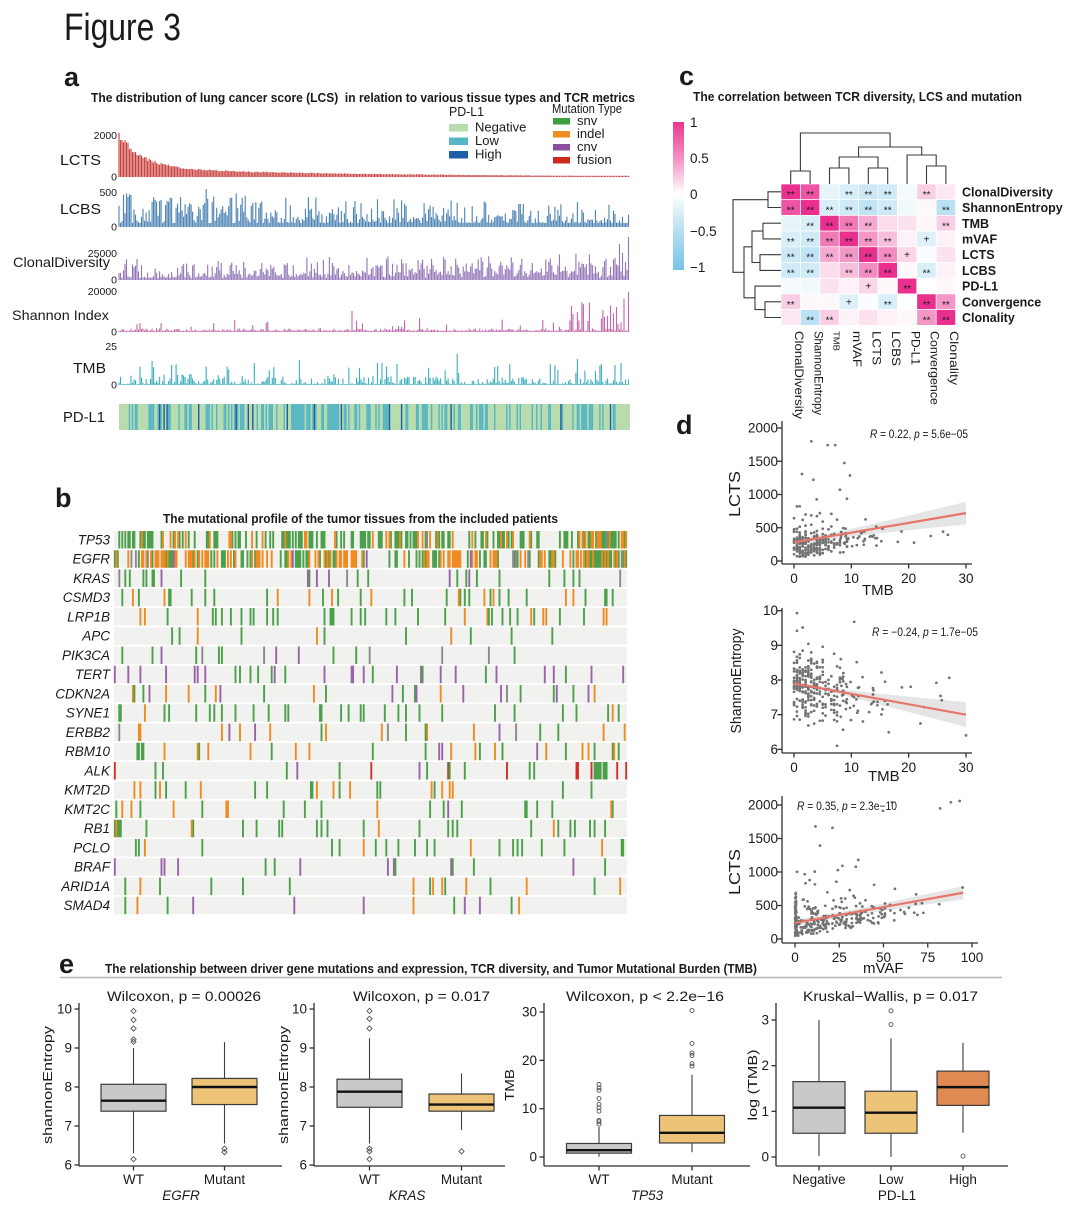  Describe the element at coordinates (847, 807) in the screenshot. I see `svg-text: R = 0.35, p = 2.3e−10` at that location.